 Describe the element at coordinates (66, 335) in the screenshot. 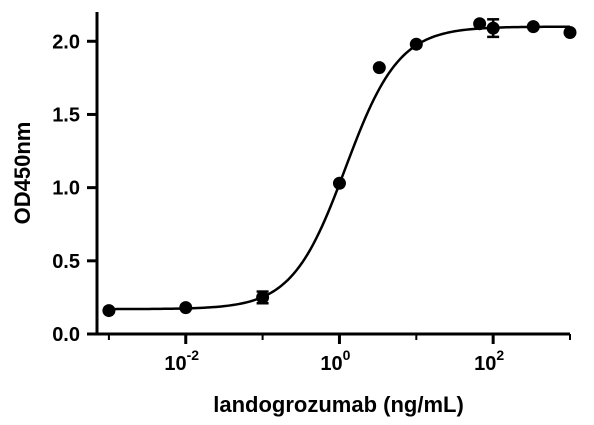

I see `y-tick-label: 0.0` at that location.